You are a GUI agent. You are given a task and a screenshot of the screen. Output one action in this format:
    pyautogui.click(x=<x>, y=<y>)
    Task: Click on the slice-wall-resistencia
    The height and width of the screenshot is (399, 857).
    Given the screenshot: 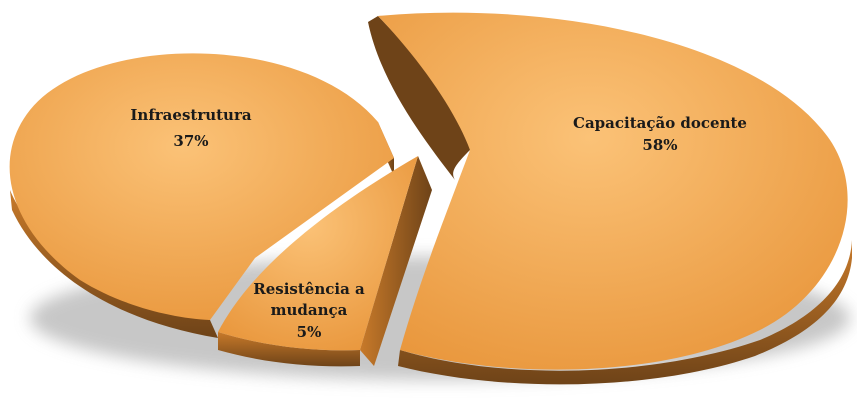 What is the action you would take?
    pyautogui.click(x=396, y=261)
    